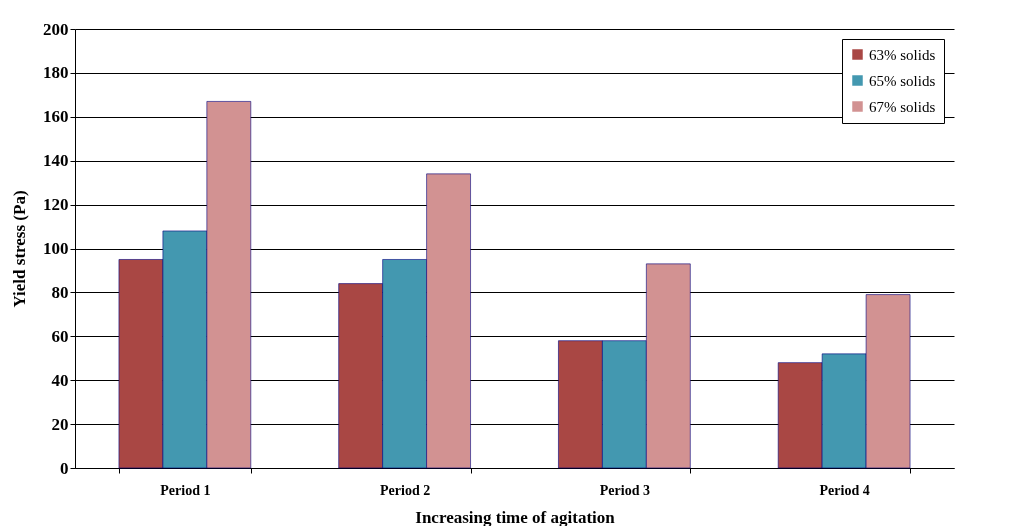 The height and width of the screenshot is (526, 1017). What do you see at coordinates (624, 490) in the screenshot?
I see `x-tick-label: Period 3` at bounding box center [624, 490].